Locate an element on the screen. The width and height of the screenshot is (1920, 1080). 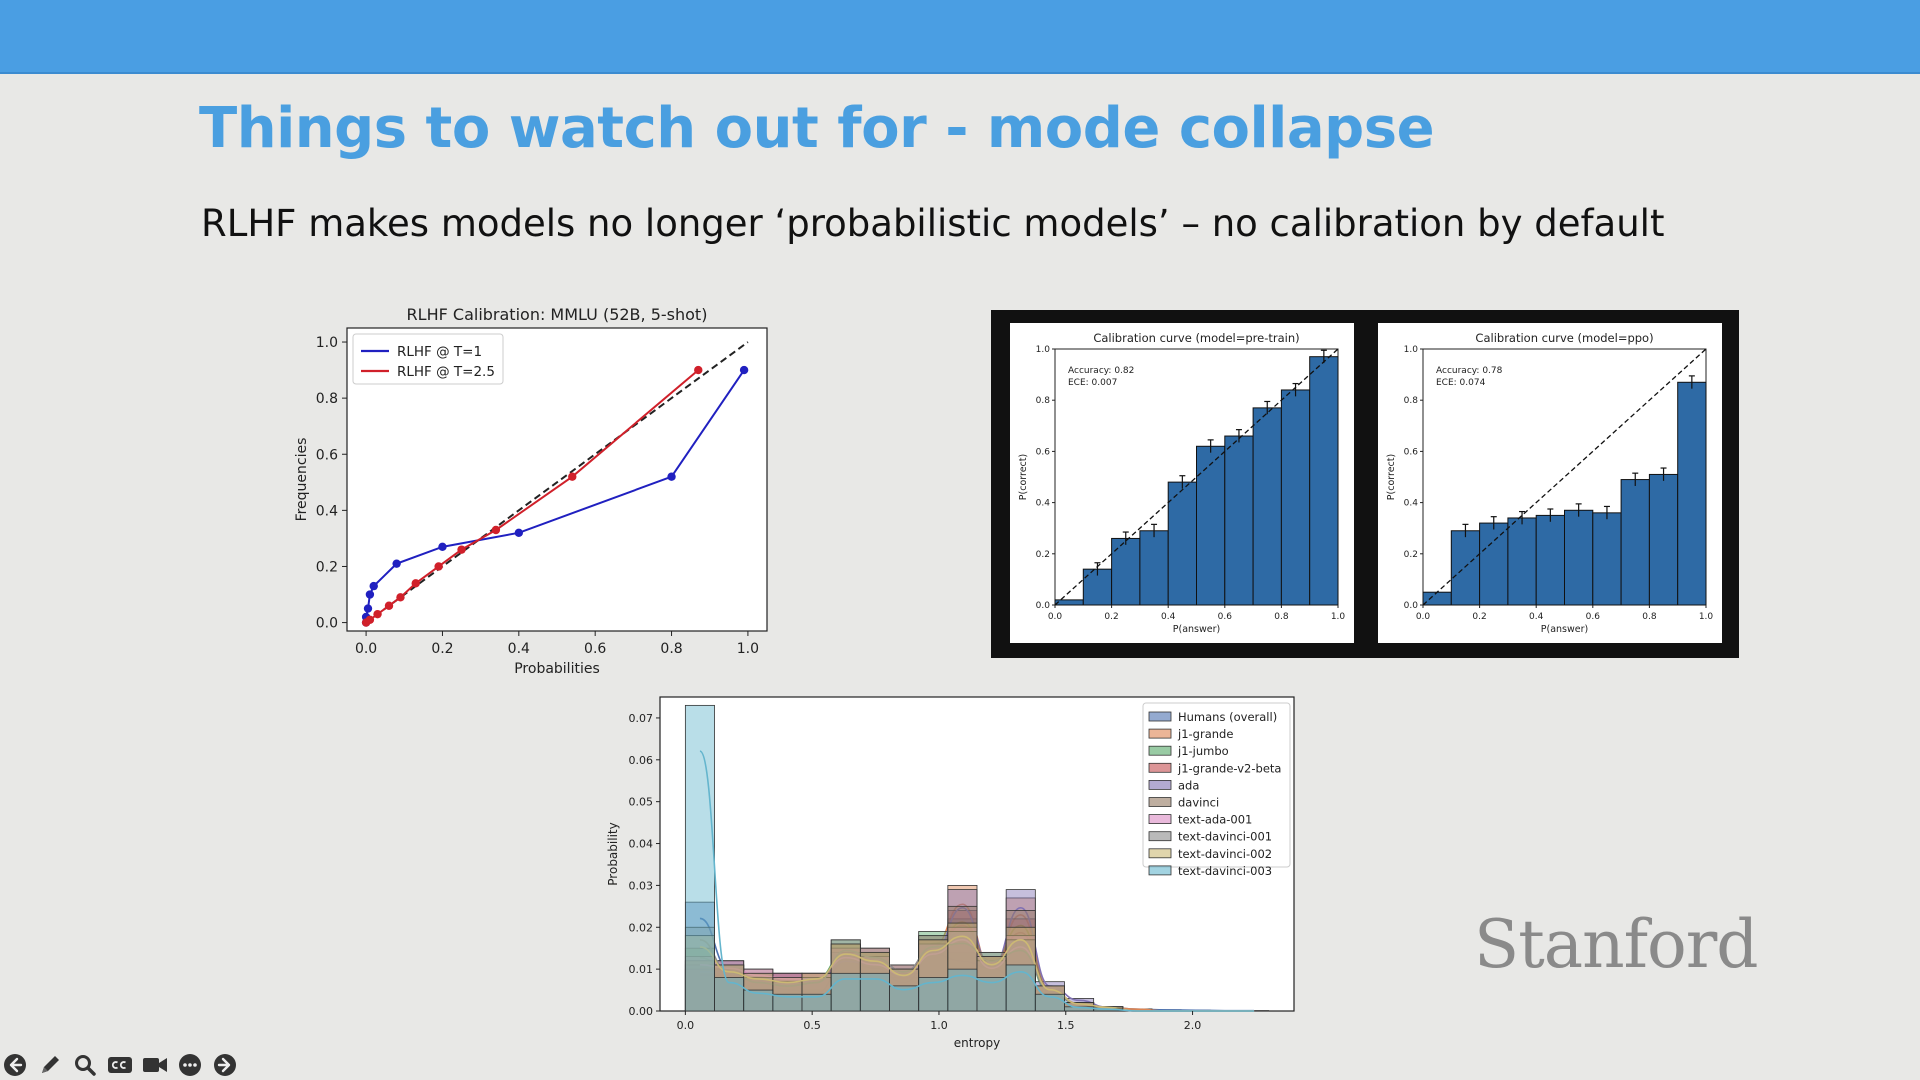
x-tick-label: 0.8 is located at coordinates (1649, 617).